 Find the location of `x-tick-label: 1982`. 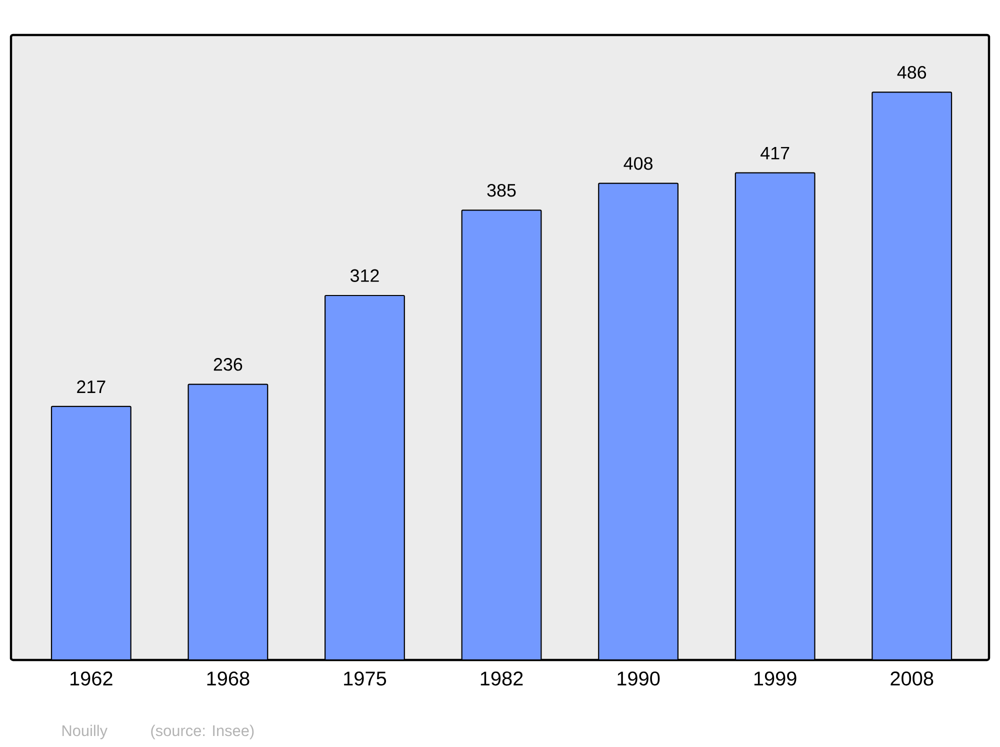

x-tick-label: 1982 is located at coordinates (501, 679).